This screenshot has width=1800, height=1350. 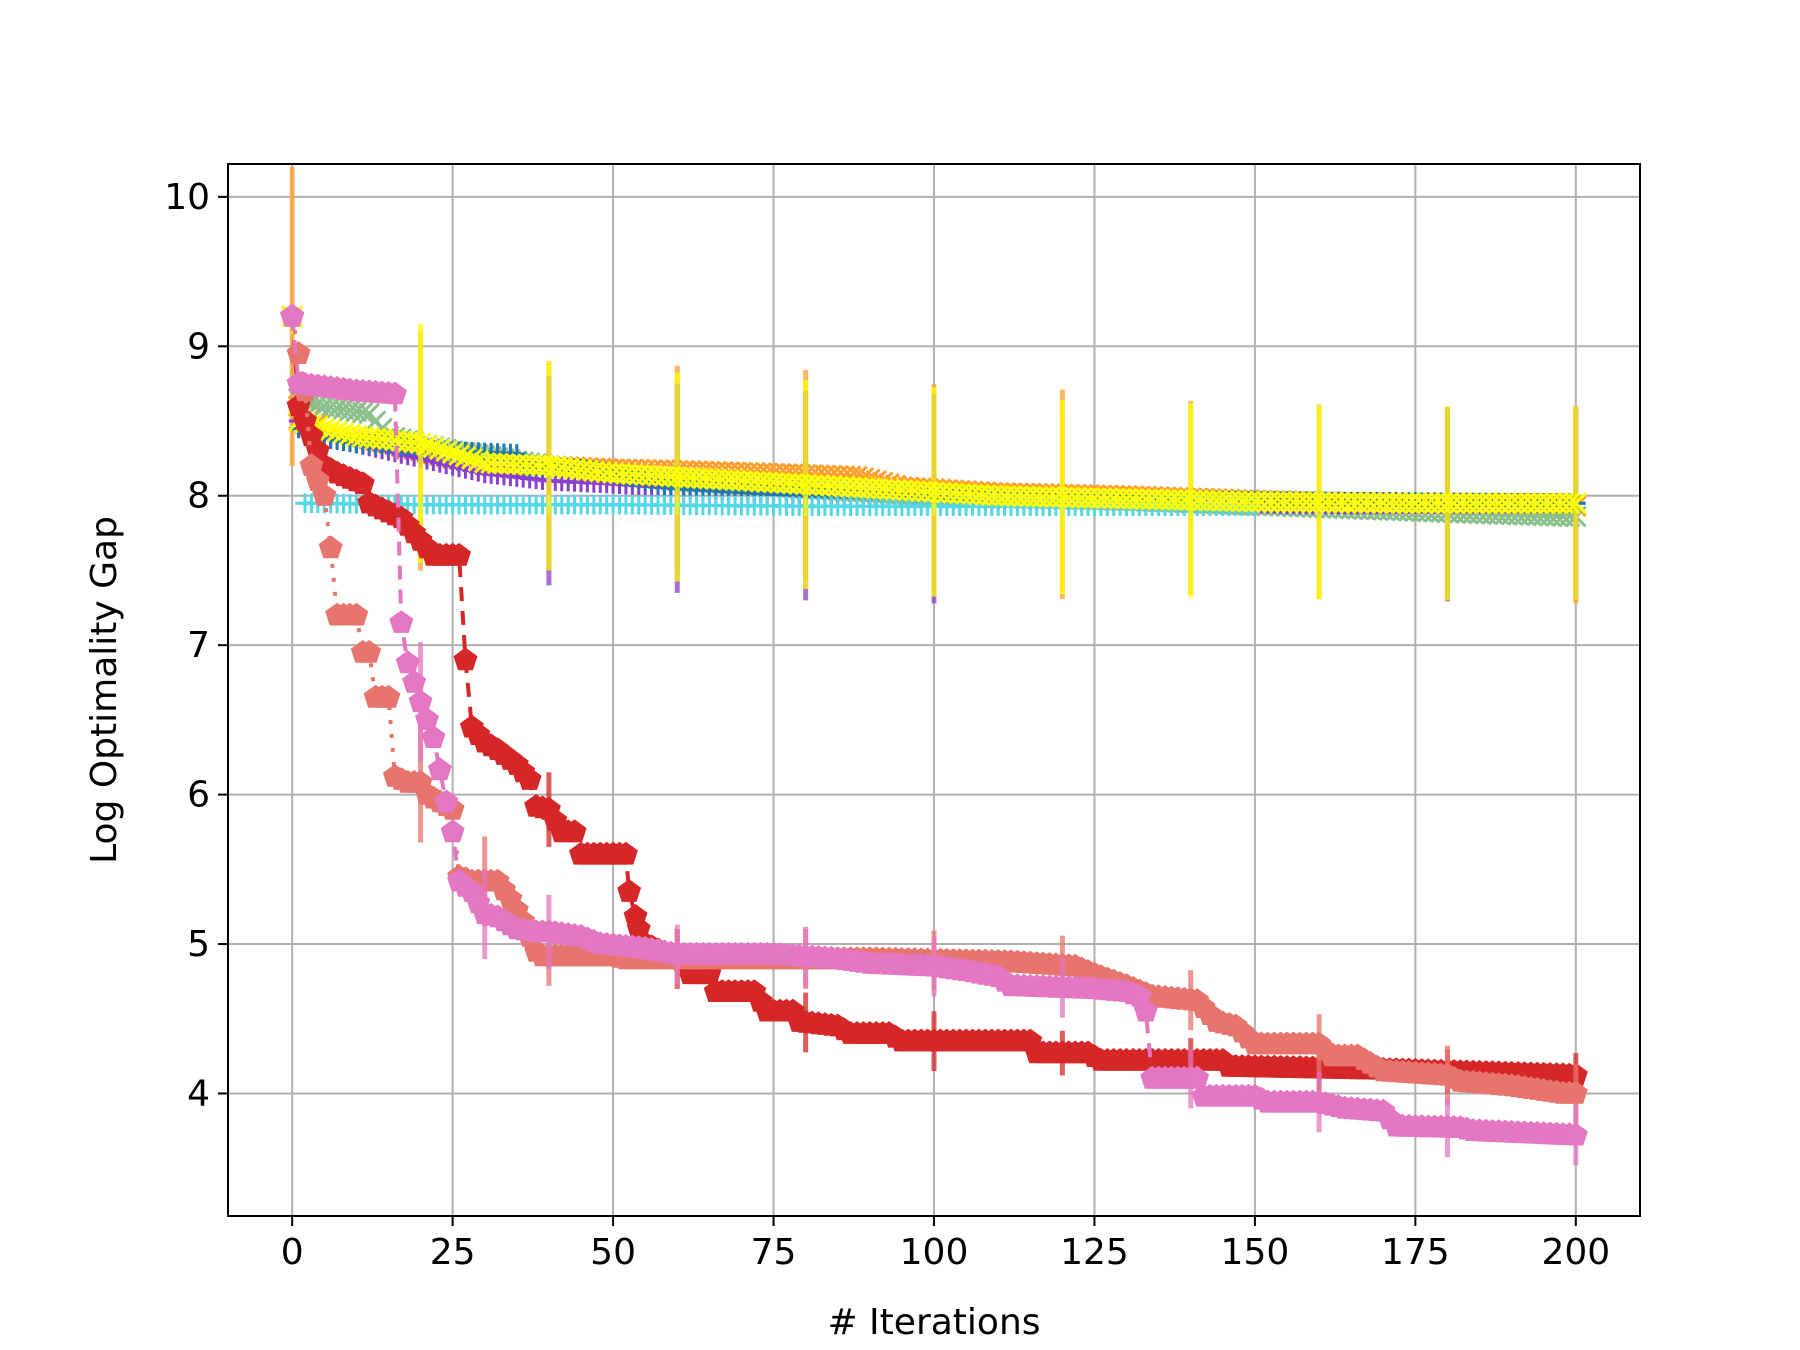 I want to click on y-tick-label: 8, so click(x=198, y=496).